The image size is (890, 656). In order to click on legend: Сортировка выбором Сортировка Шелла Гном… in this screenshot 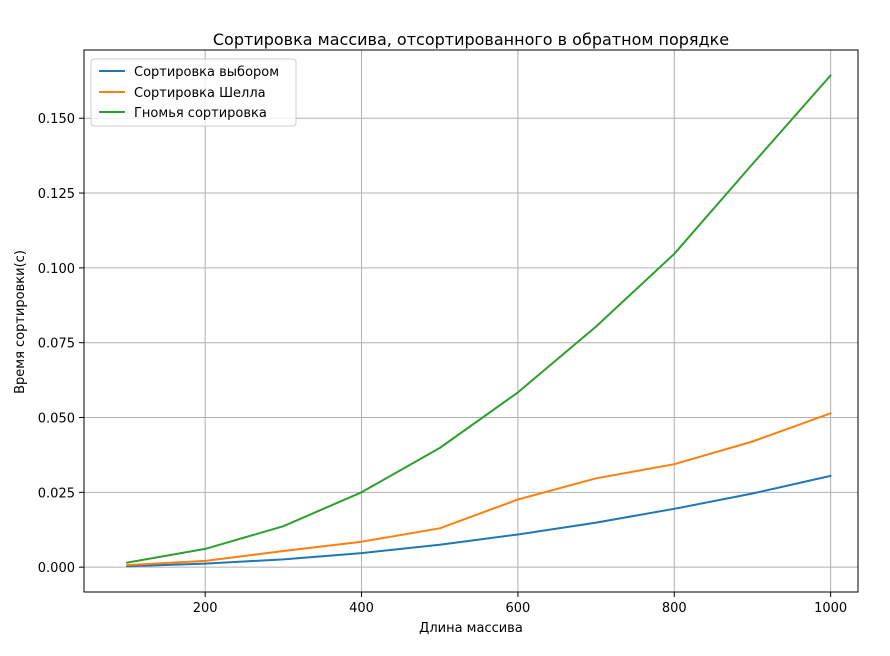, I will do `click(193, 92)`.